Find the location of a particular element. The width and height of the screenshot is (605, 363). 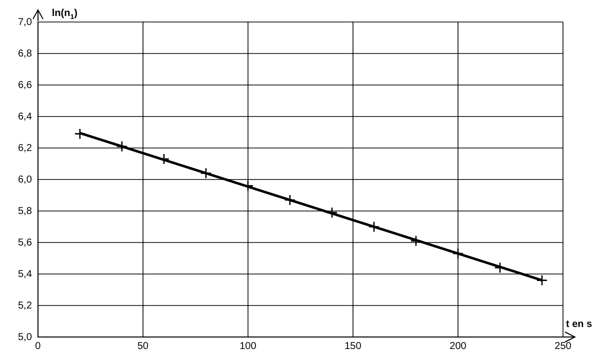

x-tick-label: 250 is located at coordinates (563, 346).